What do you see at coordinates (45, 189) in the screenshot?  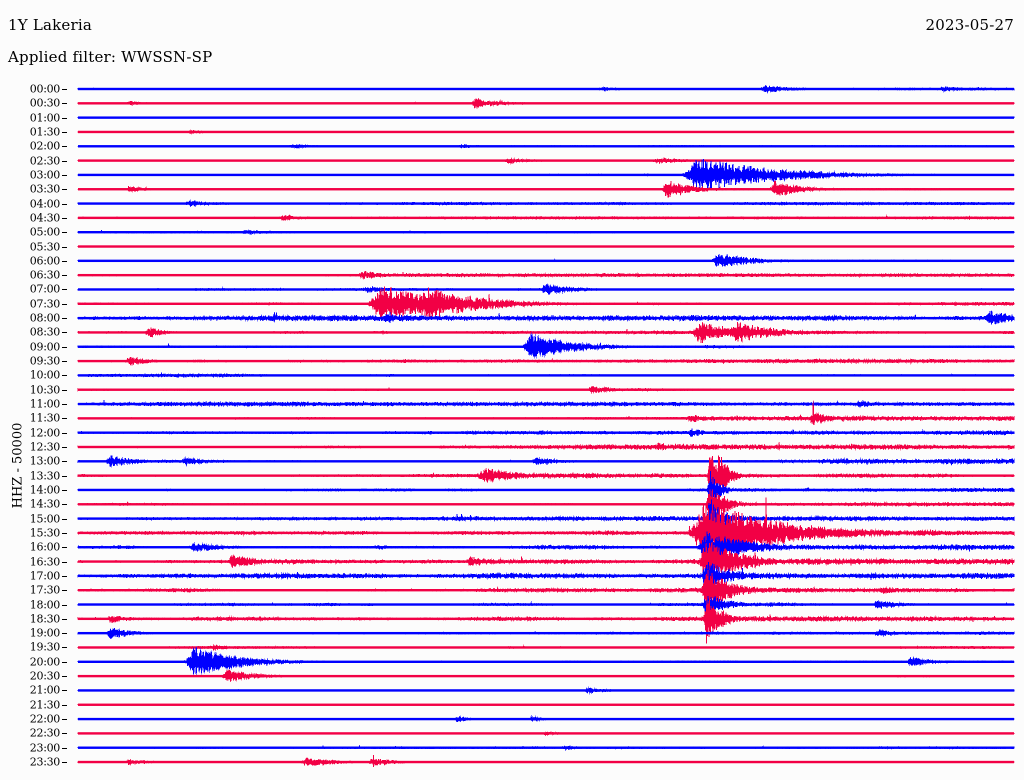 I see `y-tick-label: 03:30` at bounding box center [45, 189].